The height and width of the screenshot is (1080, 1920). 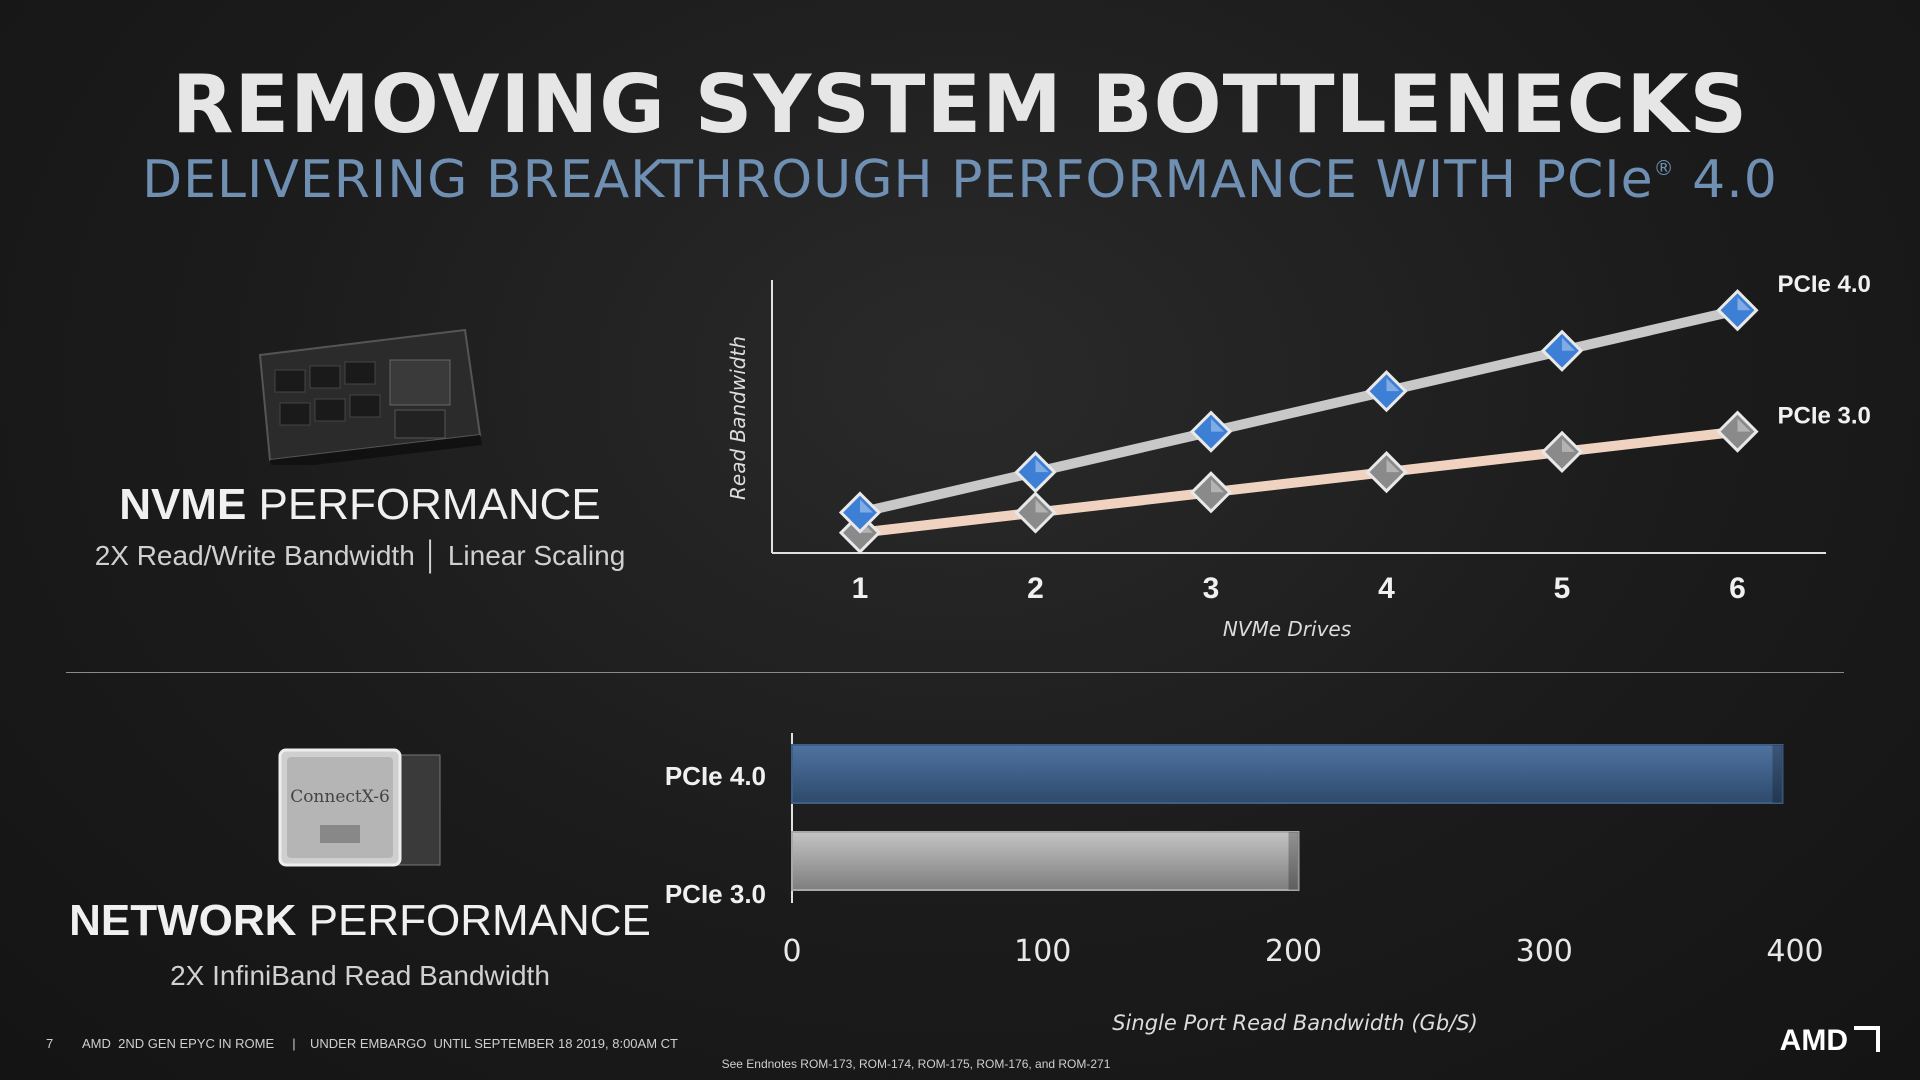 What do you see at coordinates (1824, 416) in the screenshot?
I see `series-label-pcie3: PCIe 3.0` at bounding box center [1824, 416].